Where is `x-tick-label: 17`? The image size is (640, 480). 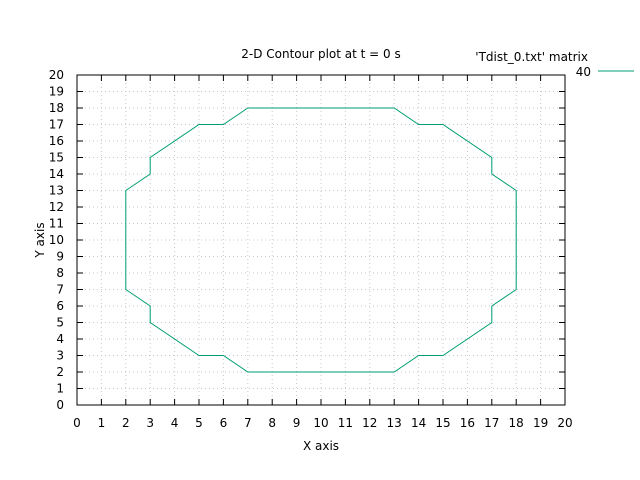
x-tick-label: 17 is located at coordinates (491, 423).